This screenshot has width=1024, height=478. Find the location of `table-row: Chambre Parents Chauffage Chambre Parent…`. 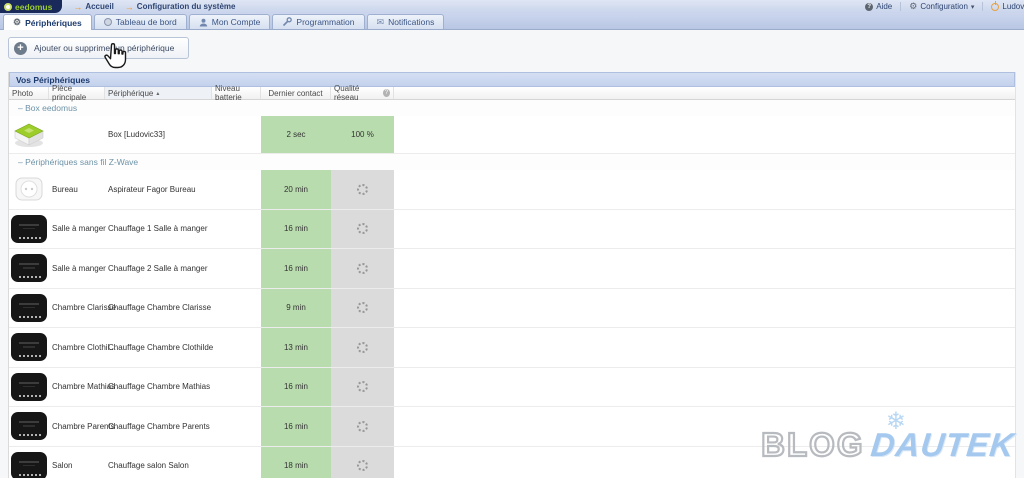

table-row: Chambre Parents Chauffage Chambre Parent… is located at coordinates (512, 427).